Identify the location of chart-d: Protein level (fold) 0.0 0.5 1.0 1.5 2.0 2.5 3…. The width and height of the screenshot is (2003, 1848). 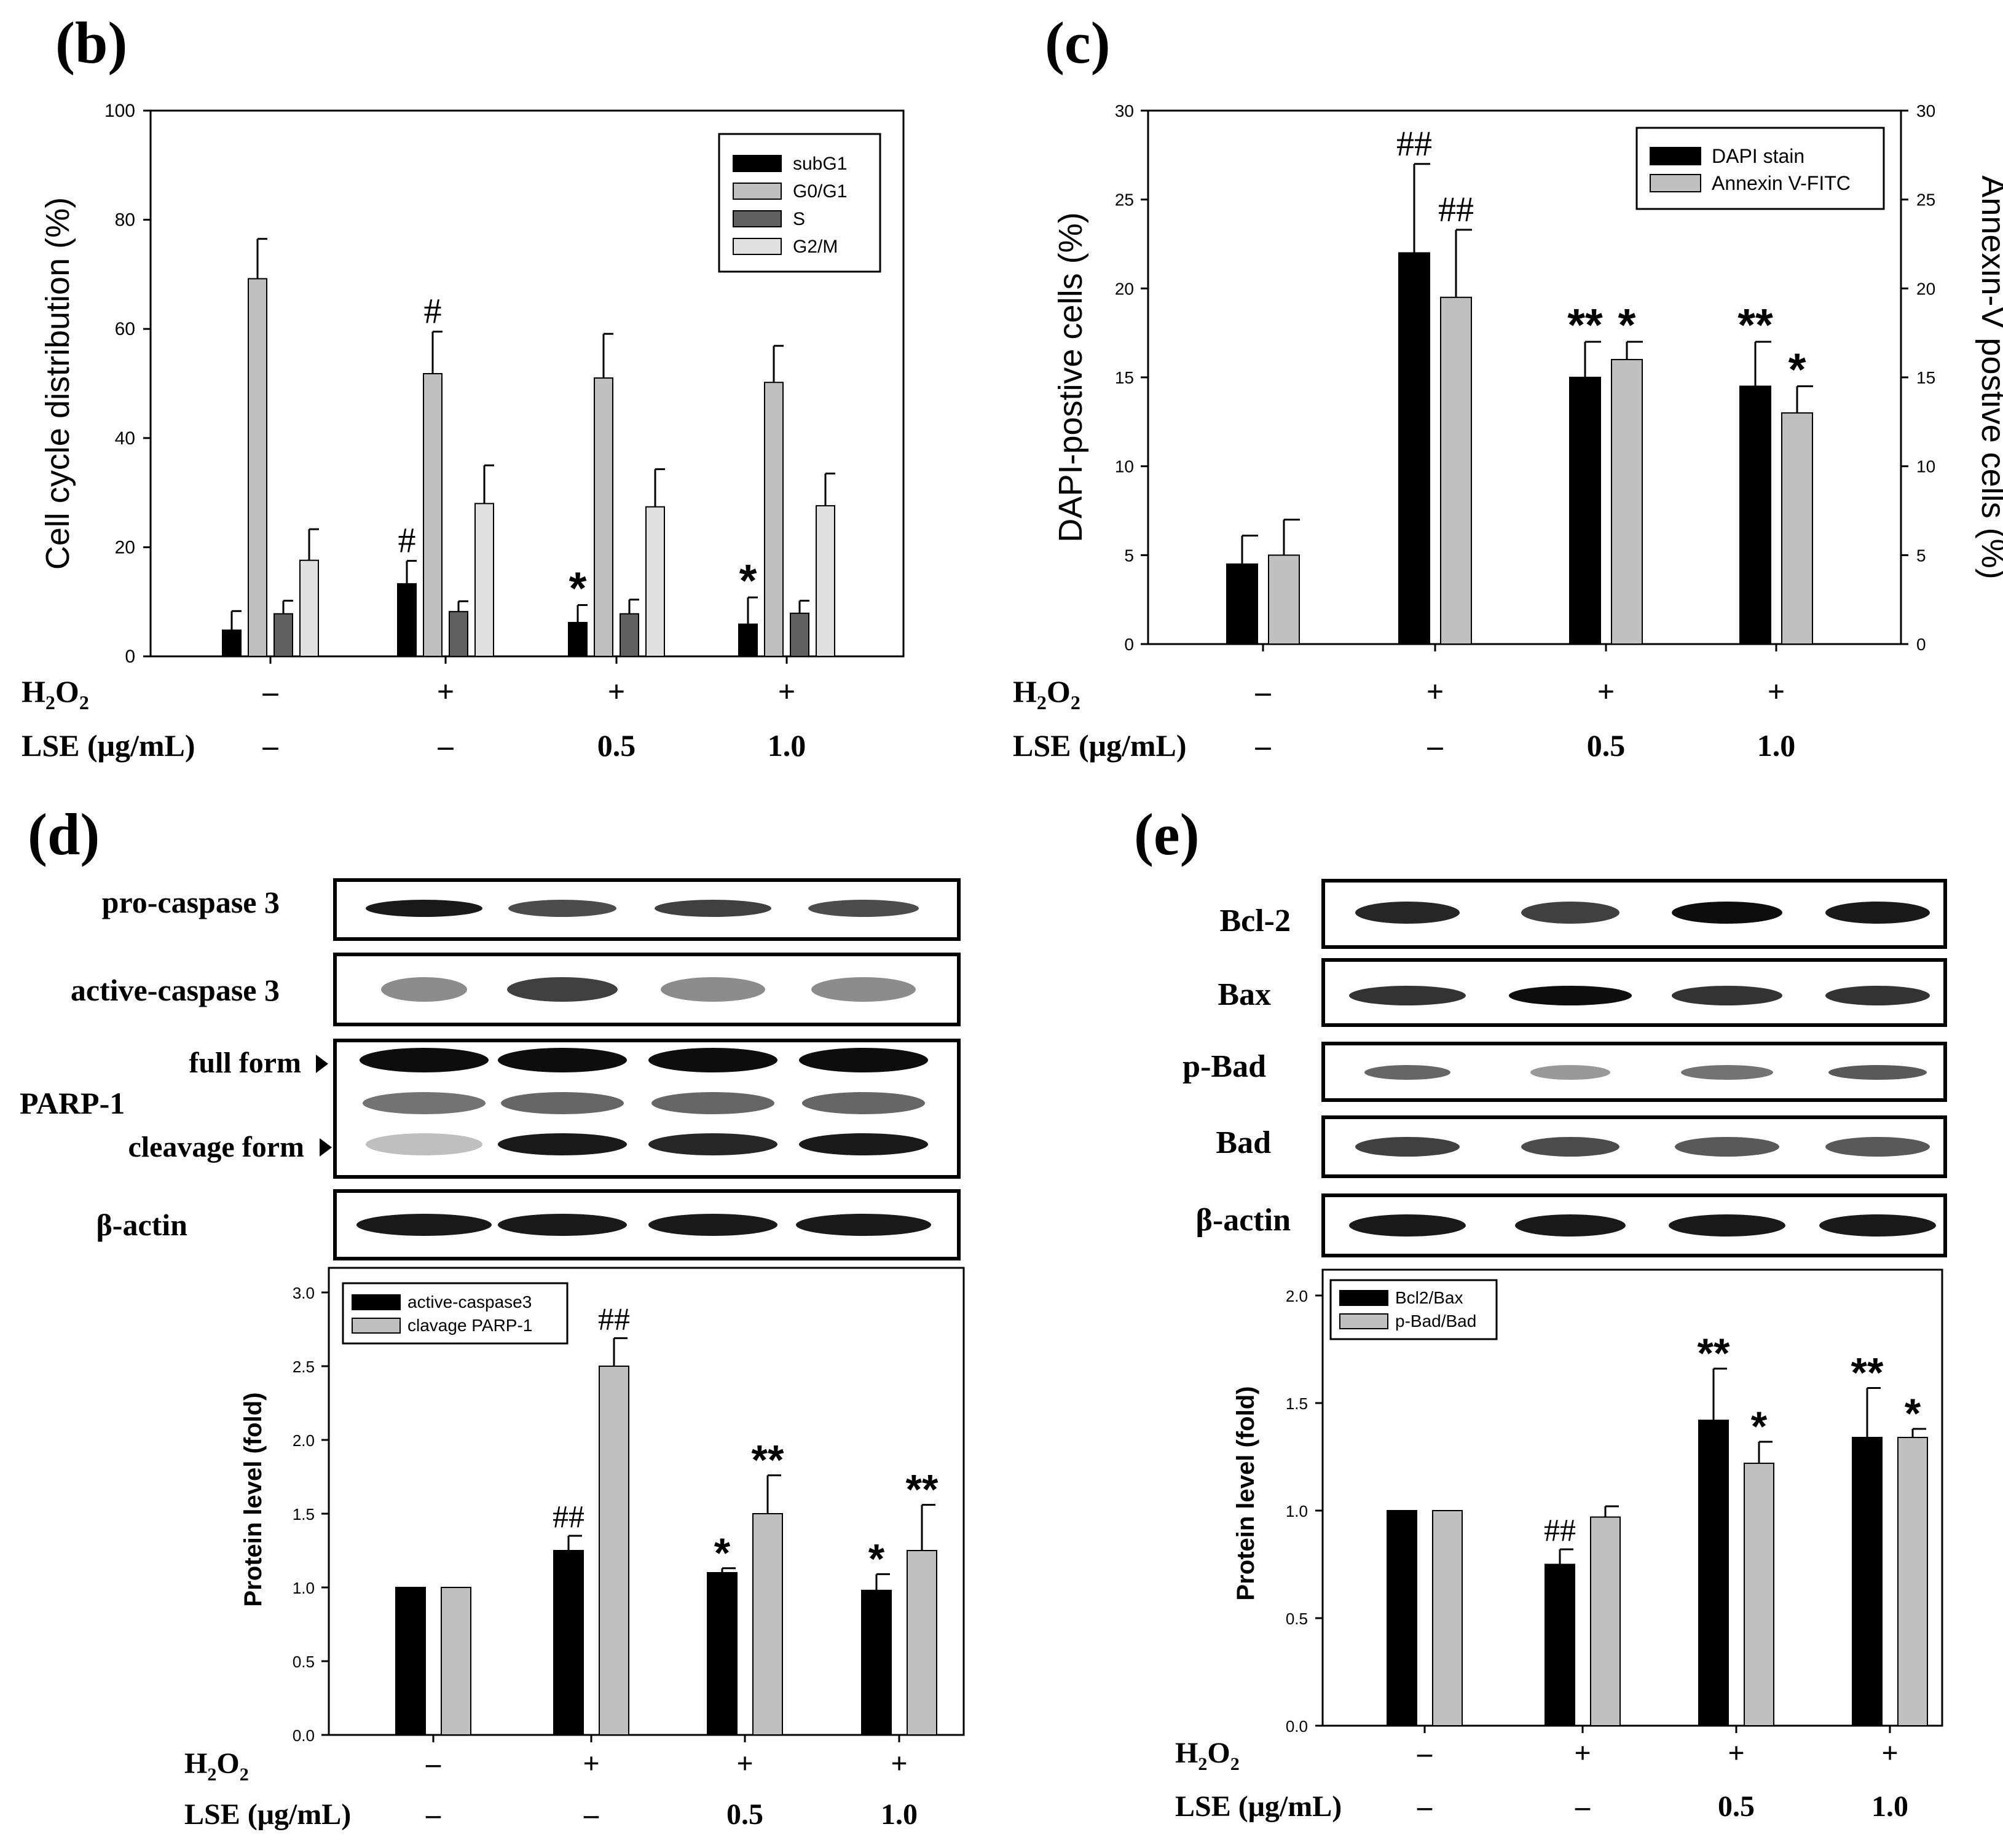
(602, 1506).